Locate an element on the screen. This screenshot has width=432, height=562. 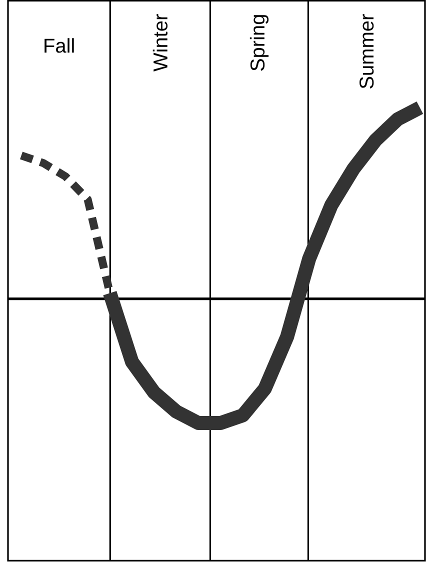
text: Spring is located at coordinates (259, 43).